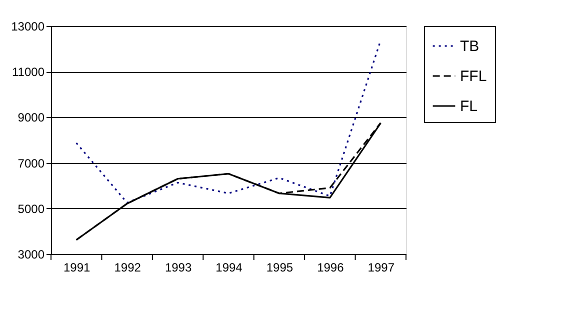 The image size is (588, 327). I want to click on x-tick-label: 1997, so click(381, 267).